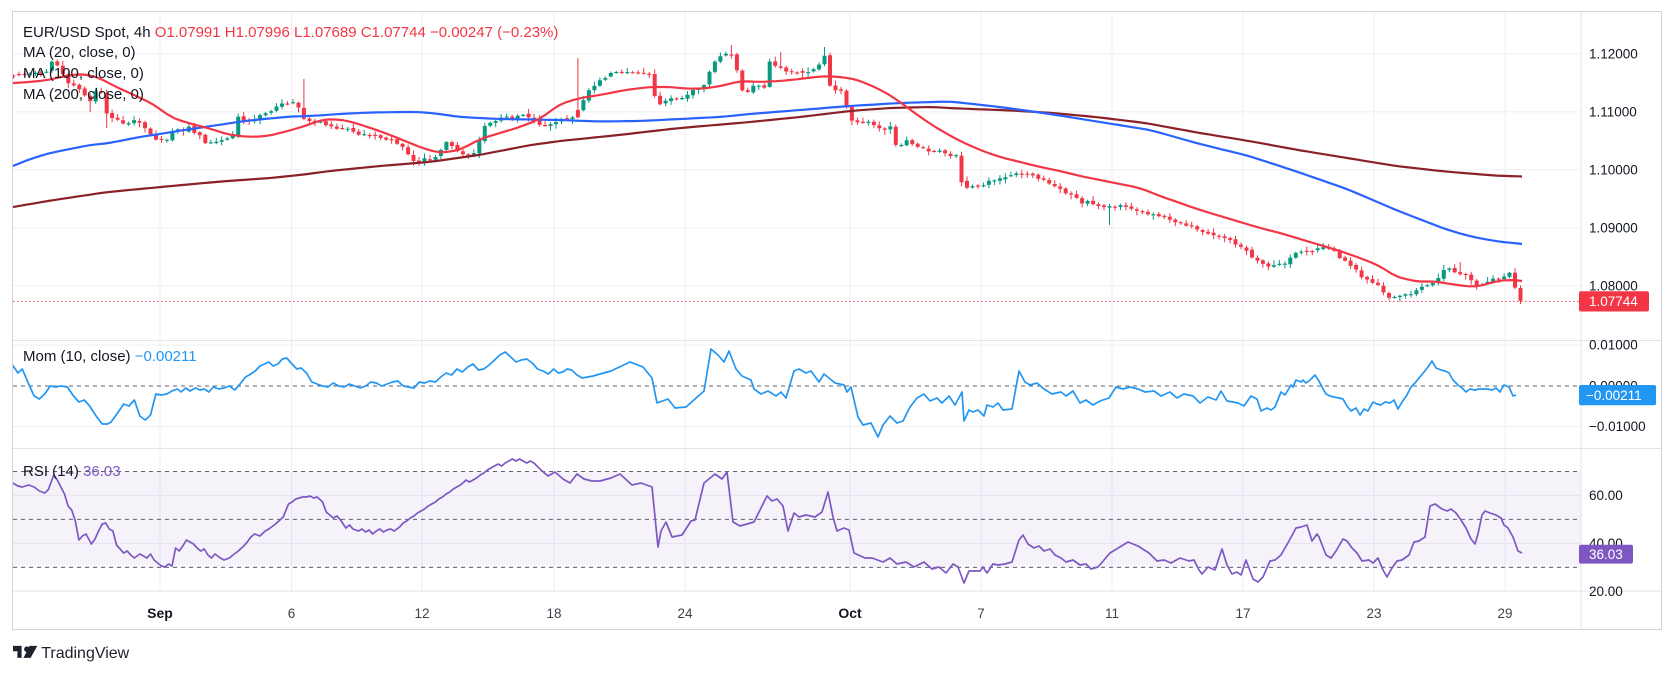 The width and height of the screenshot is (1674, 674). What do you see at coordinates (850, 613) in the screenshot?
I see `svg-text: Oct` at bounding box center [850, 613].